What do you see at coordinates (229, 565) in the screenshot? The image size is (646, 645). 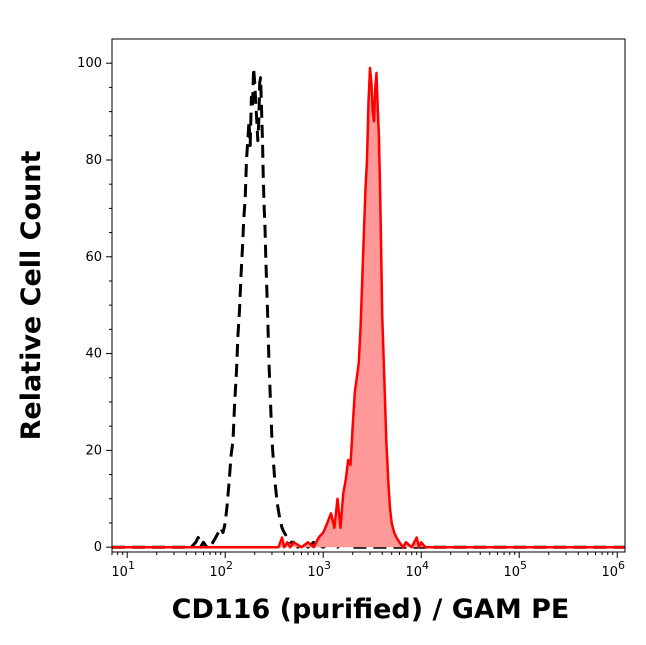 I see `x-tick-label-exponent: 2` at bounding box center [229, 565].